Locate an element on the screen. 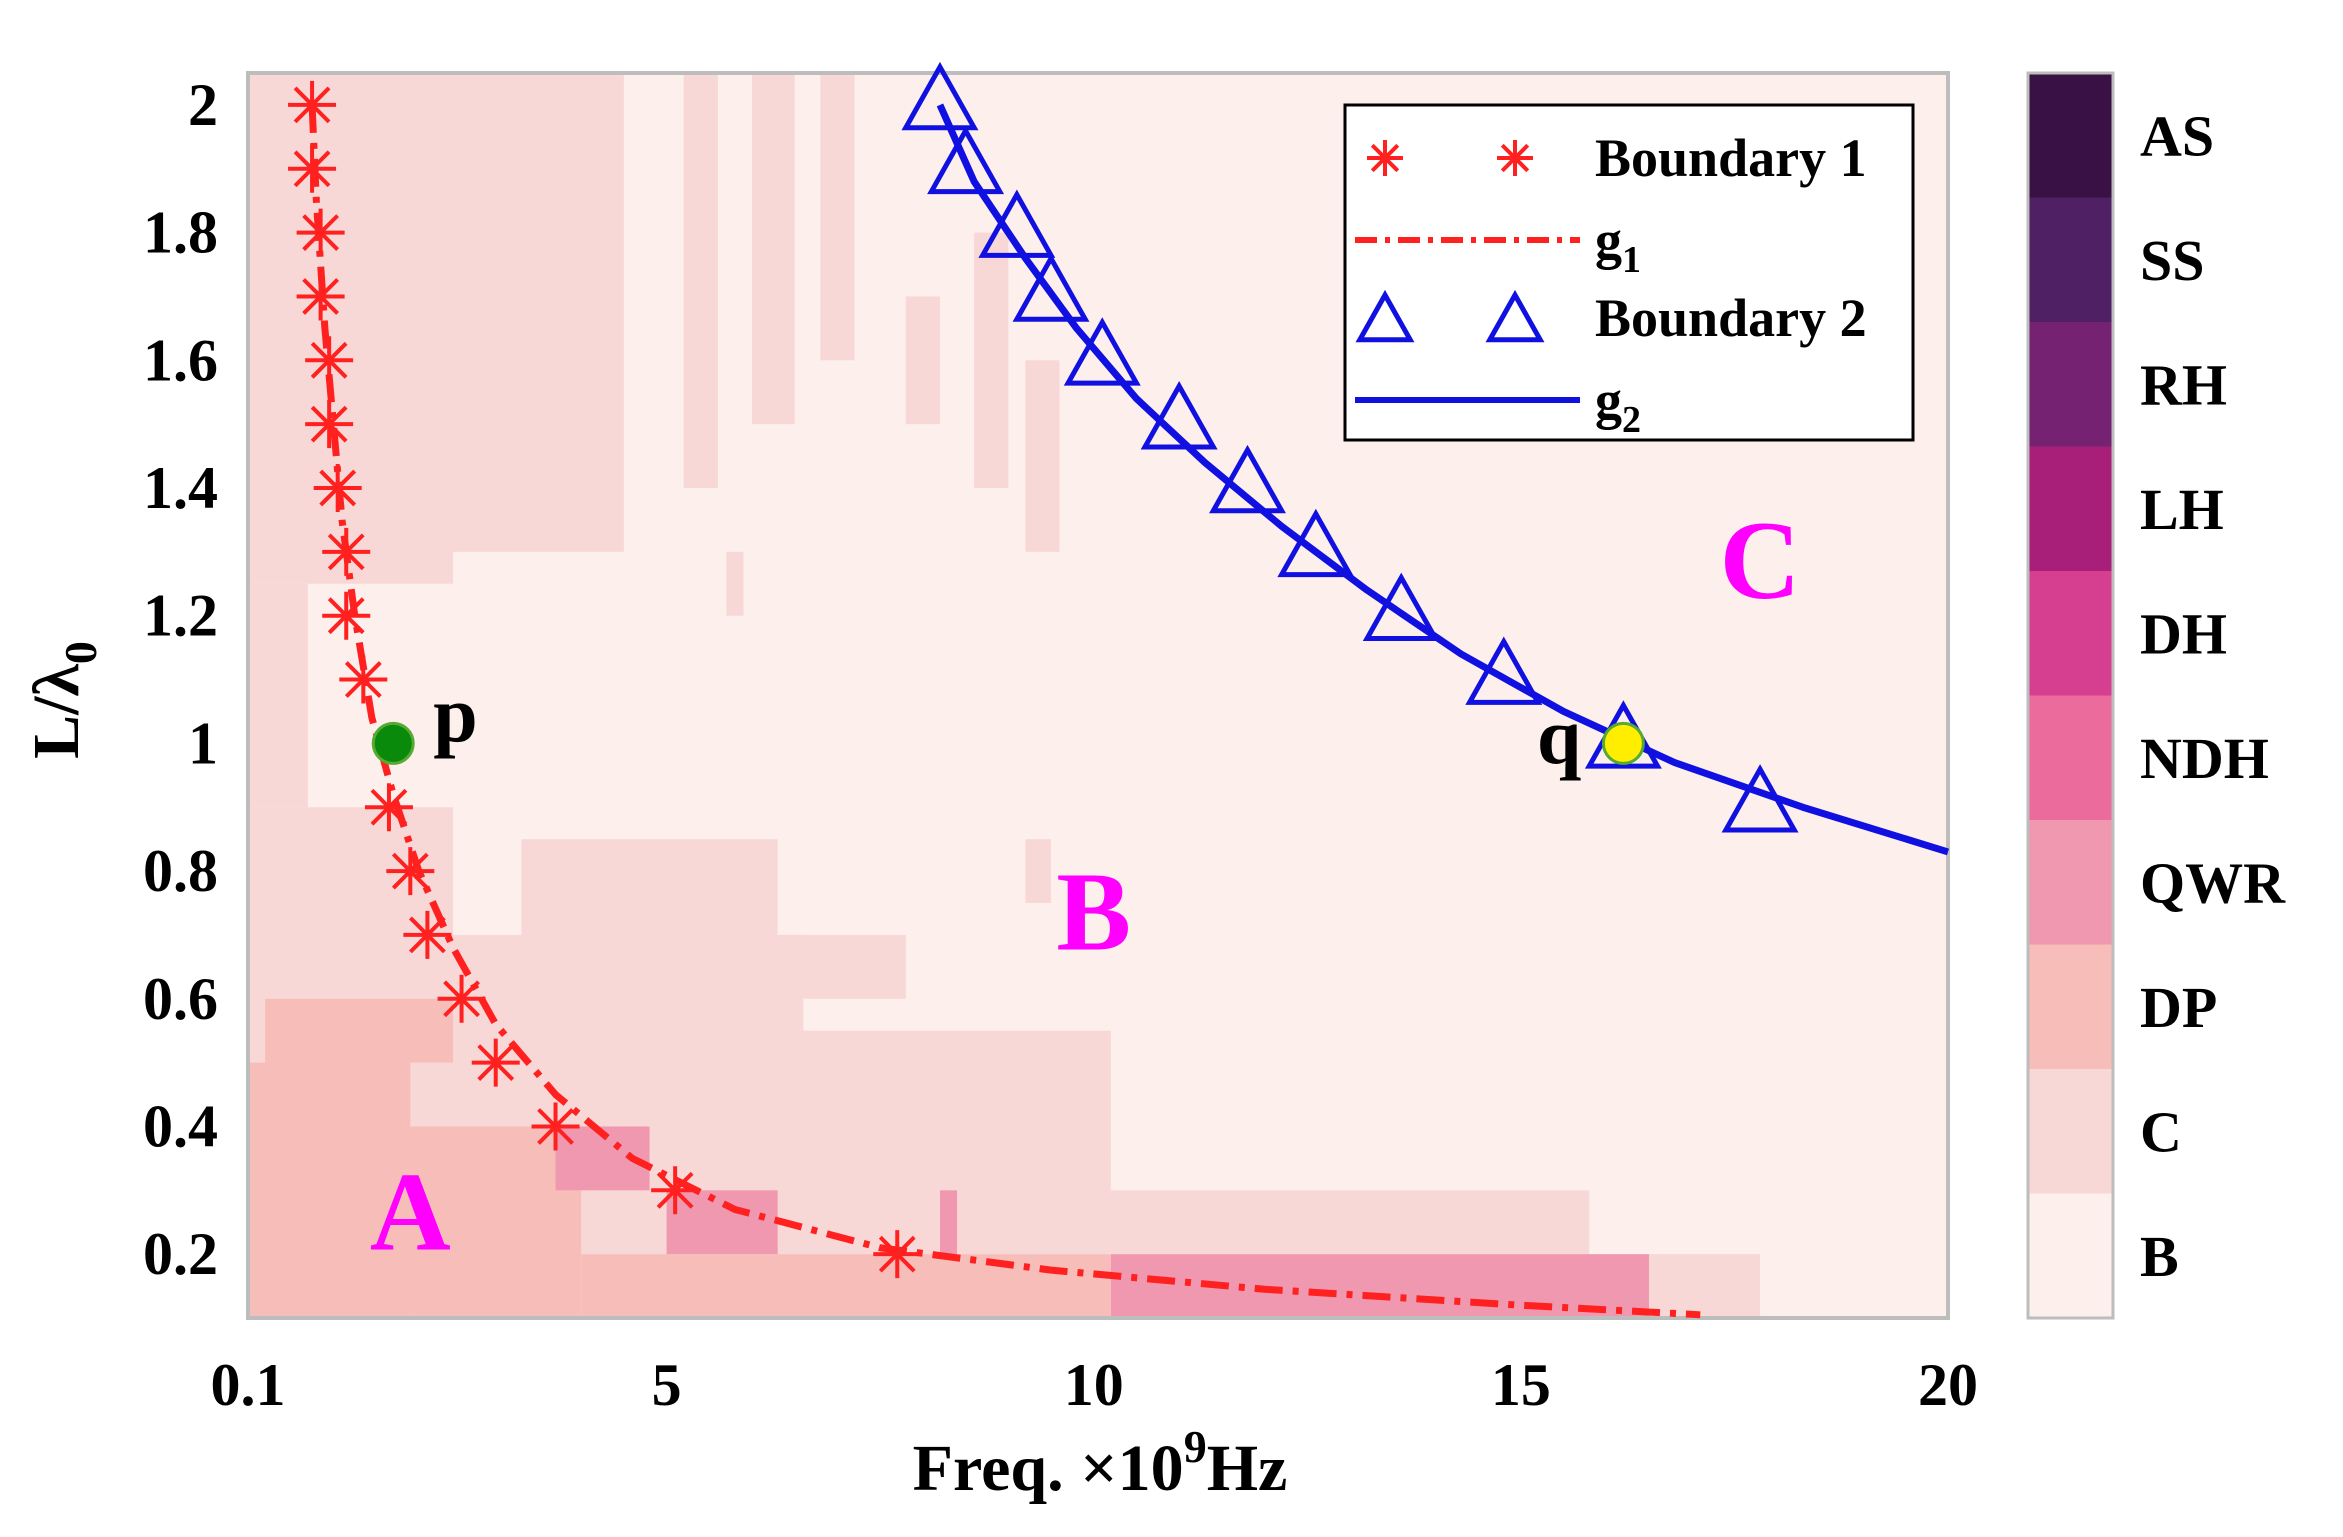  legend-label: g2 is located at coordinates (1618, 405).